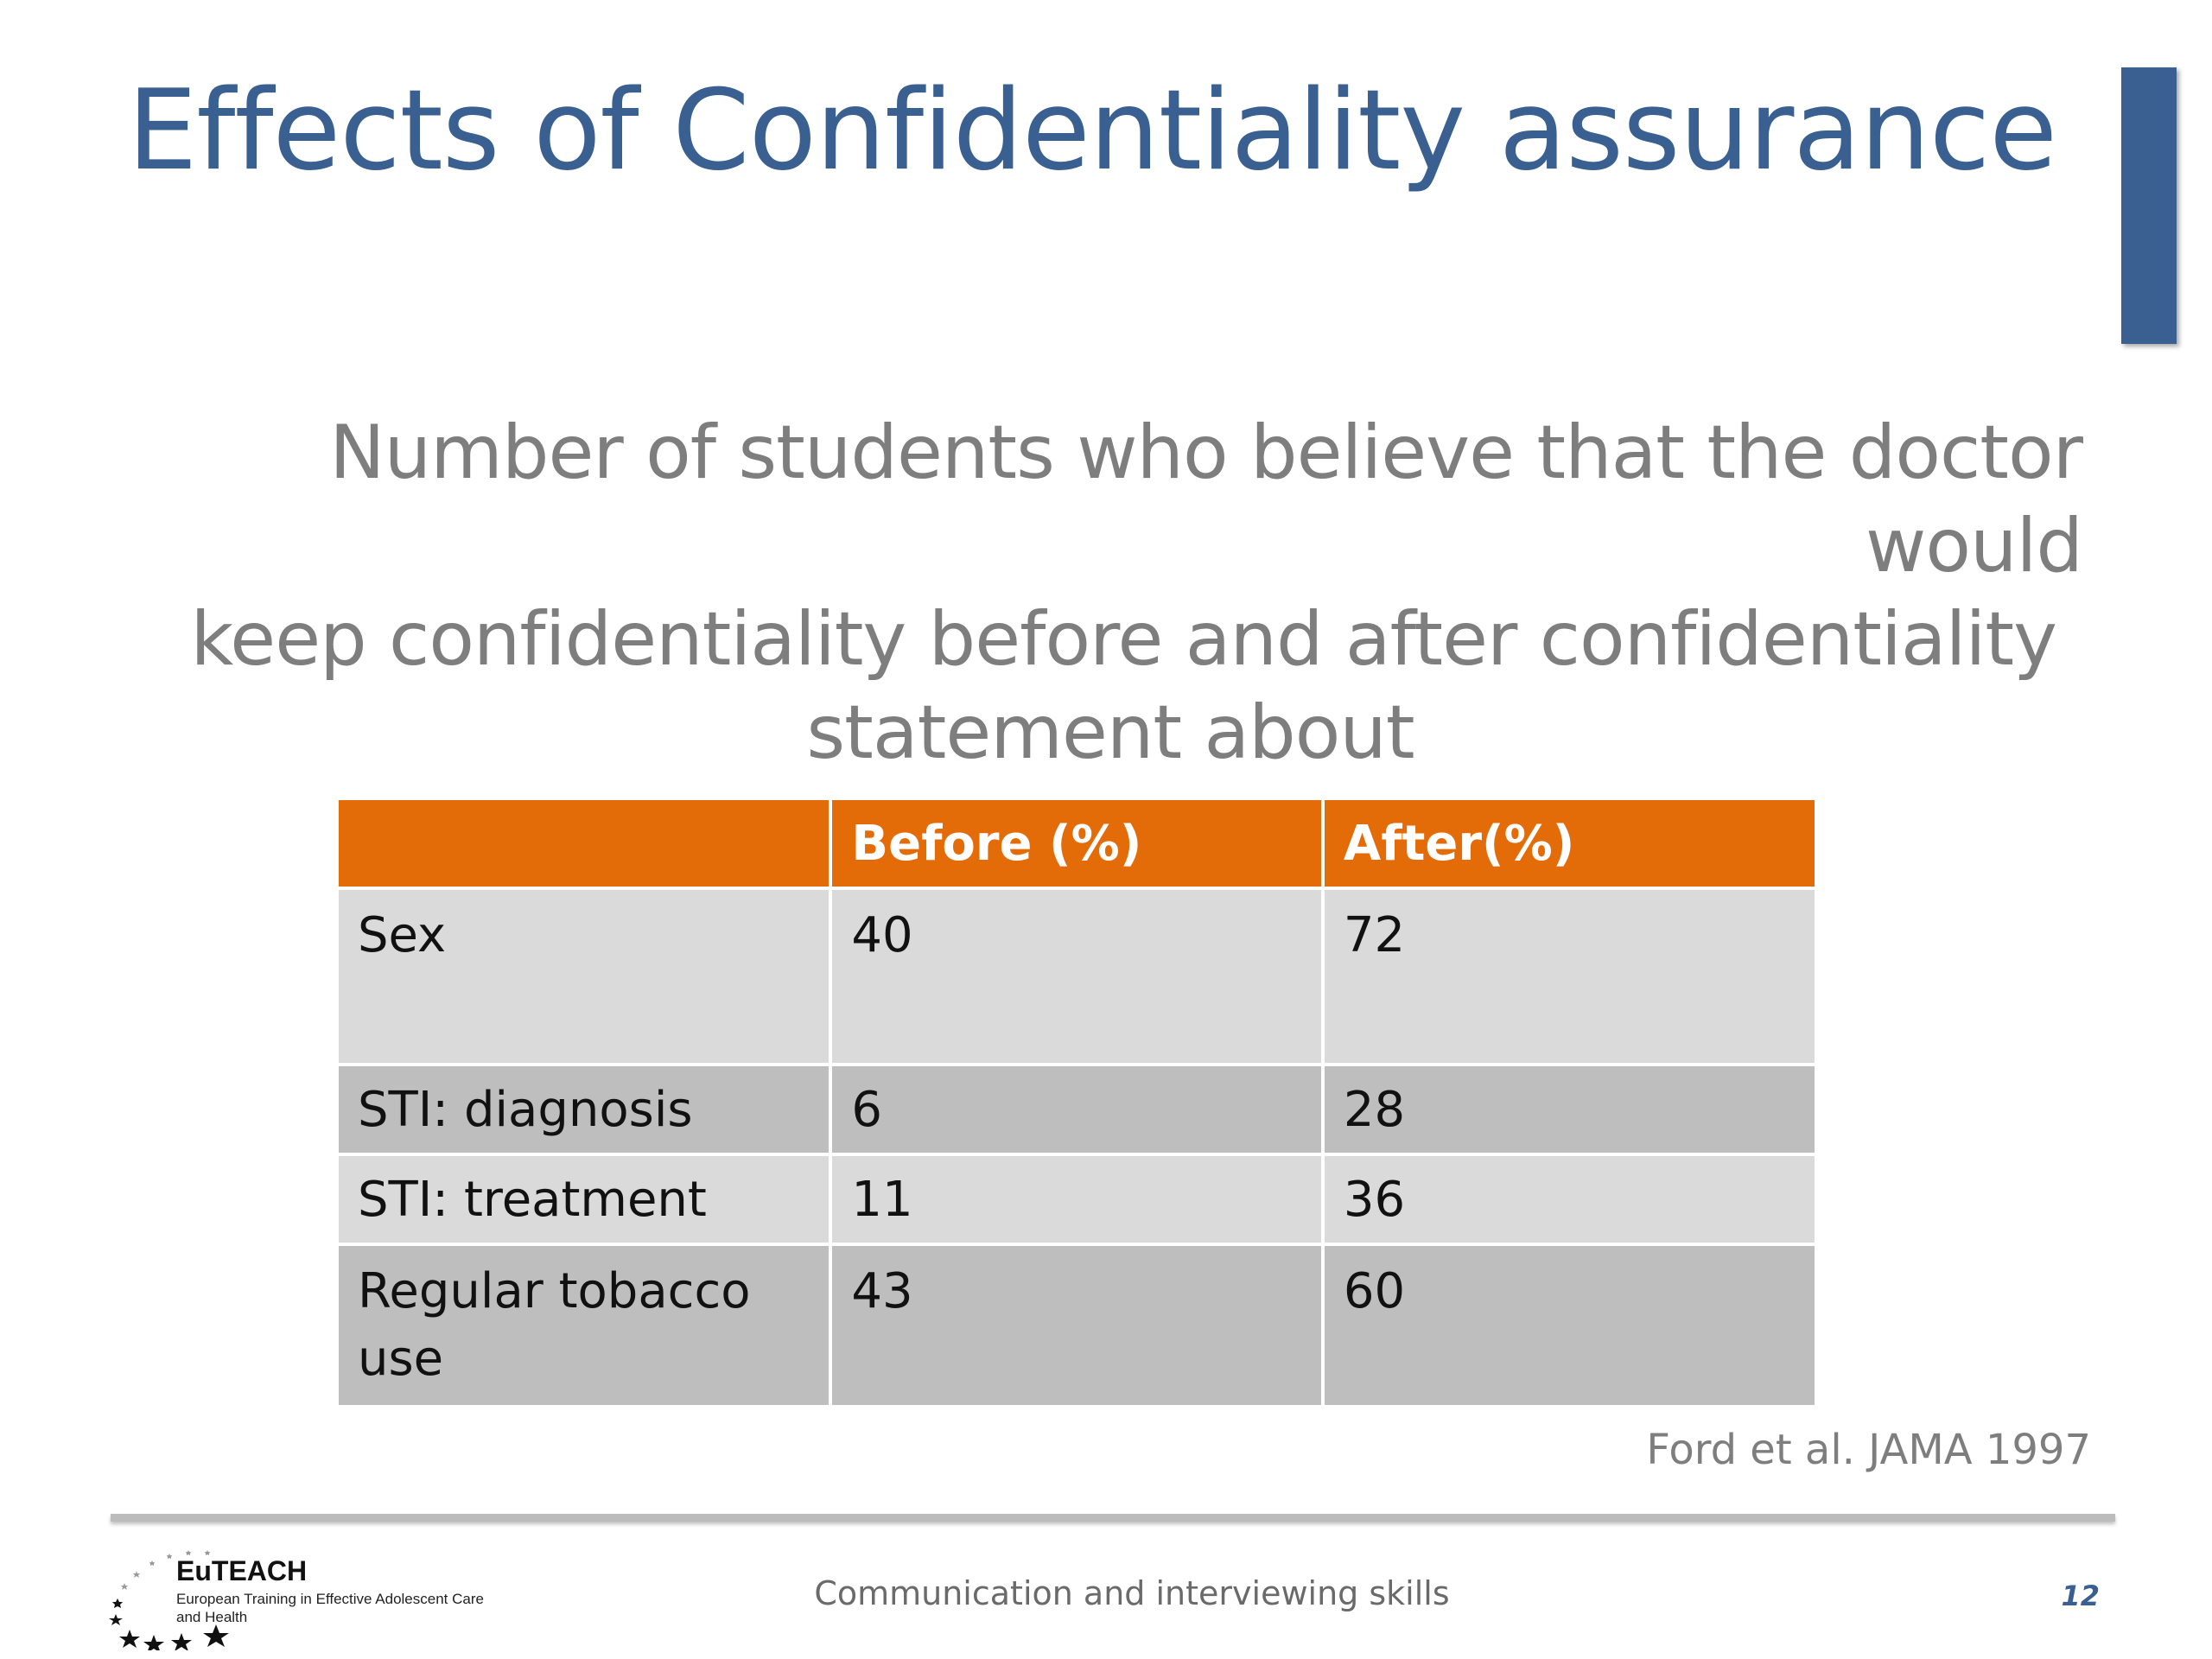 Image resolution: width=2212 pixels, height=1659 pixels. Describe the element at coordinates (169, 1600) in the screenshot. I see `star-arc-icon` at that location.